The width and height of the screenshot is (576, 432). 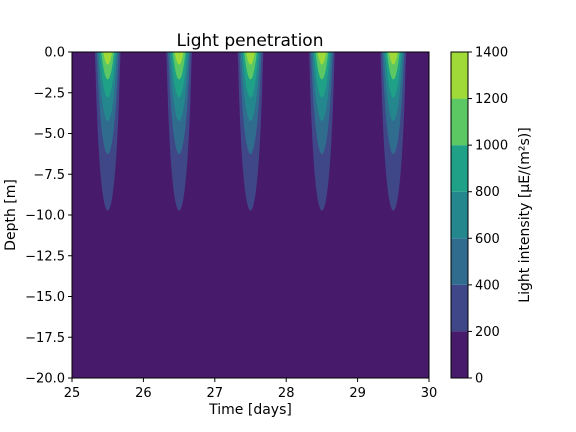 What do you see at coordinates (54, 53) in the screenshot?
I see `y-tick-label: 0.0` at bounding box center [54, 53].